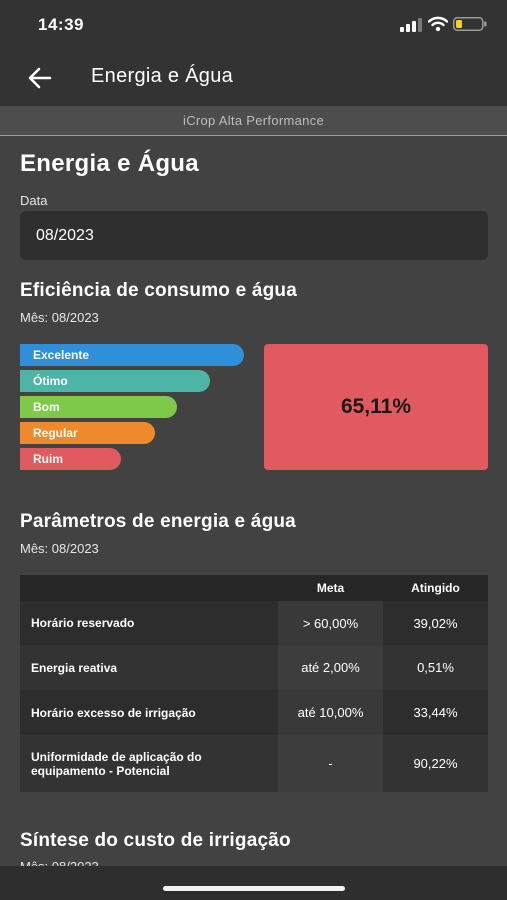 This screenshot has width=507, height=900. What do you see at coordinates (59, 317) in the screenshot?
I see `efficiency-section-month: Mês: 08/2023` at bounding box center [59, 317].